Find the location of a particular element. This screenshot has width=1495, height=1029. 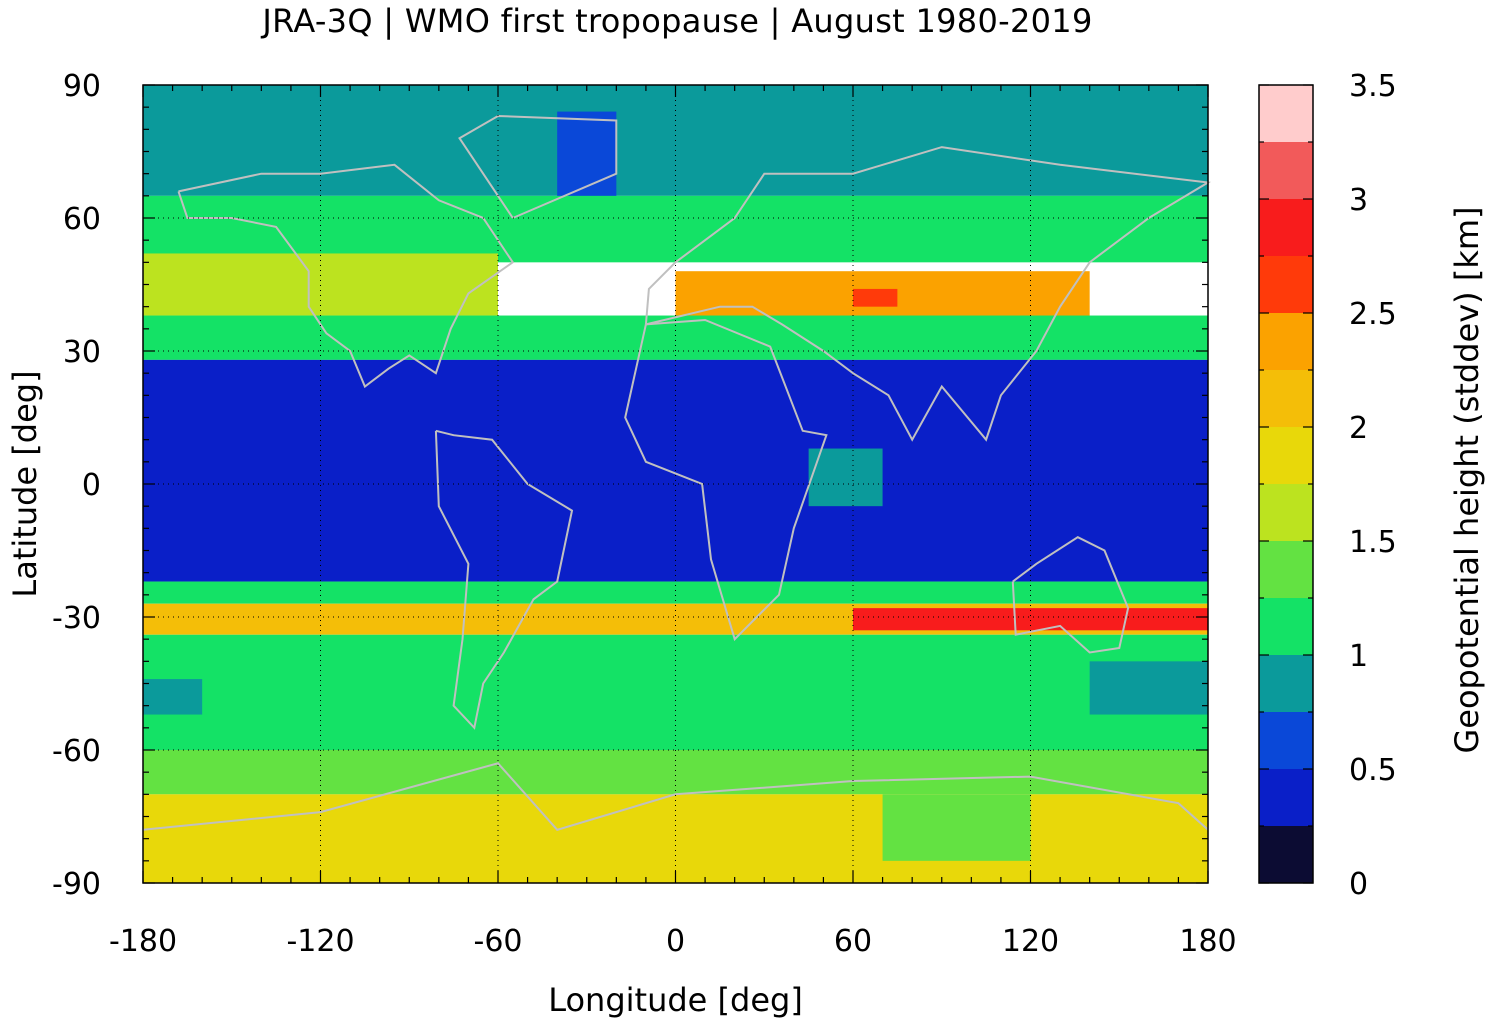

colorbar-label: Geopotential height (stddev) [km] is located at coordinates (1467, 479).